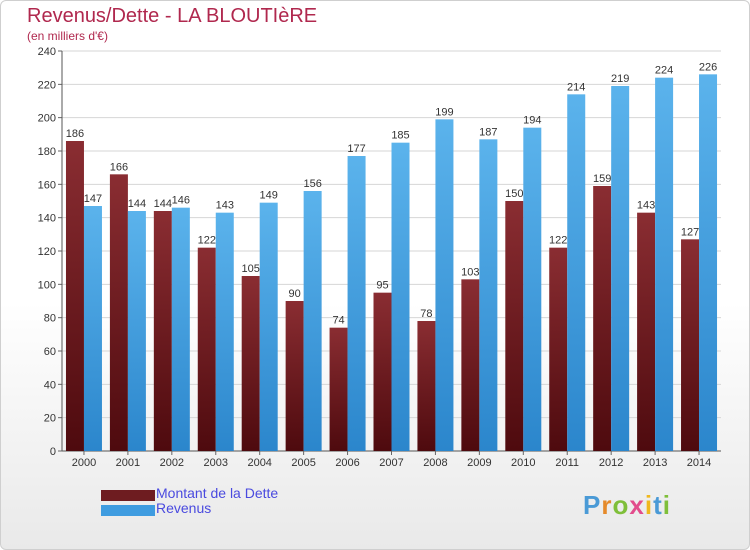 The height and width of the screenshot is (550, 750). Describe the element at coordinates (67, 36) in the screenshot. I see `chart-subtitle: (en milliers d'€)` at that location.